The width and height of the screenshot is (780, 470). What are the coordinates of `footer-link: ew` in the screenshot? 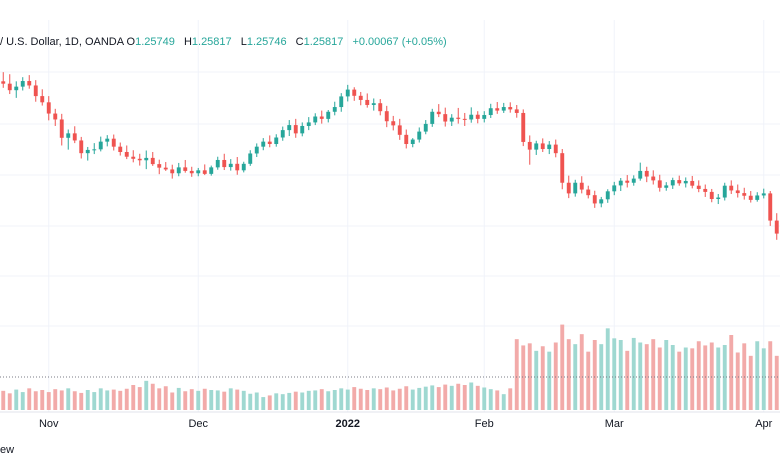 It's located at (7, 450).